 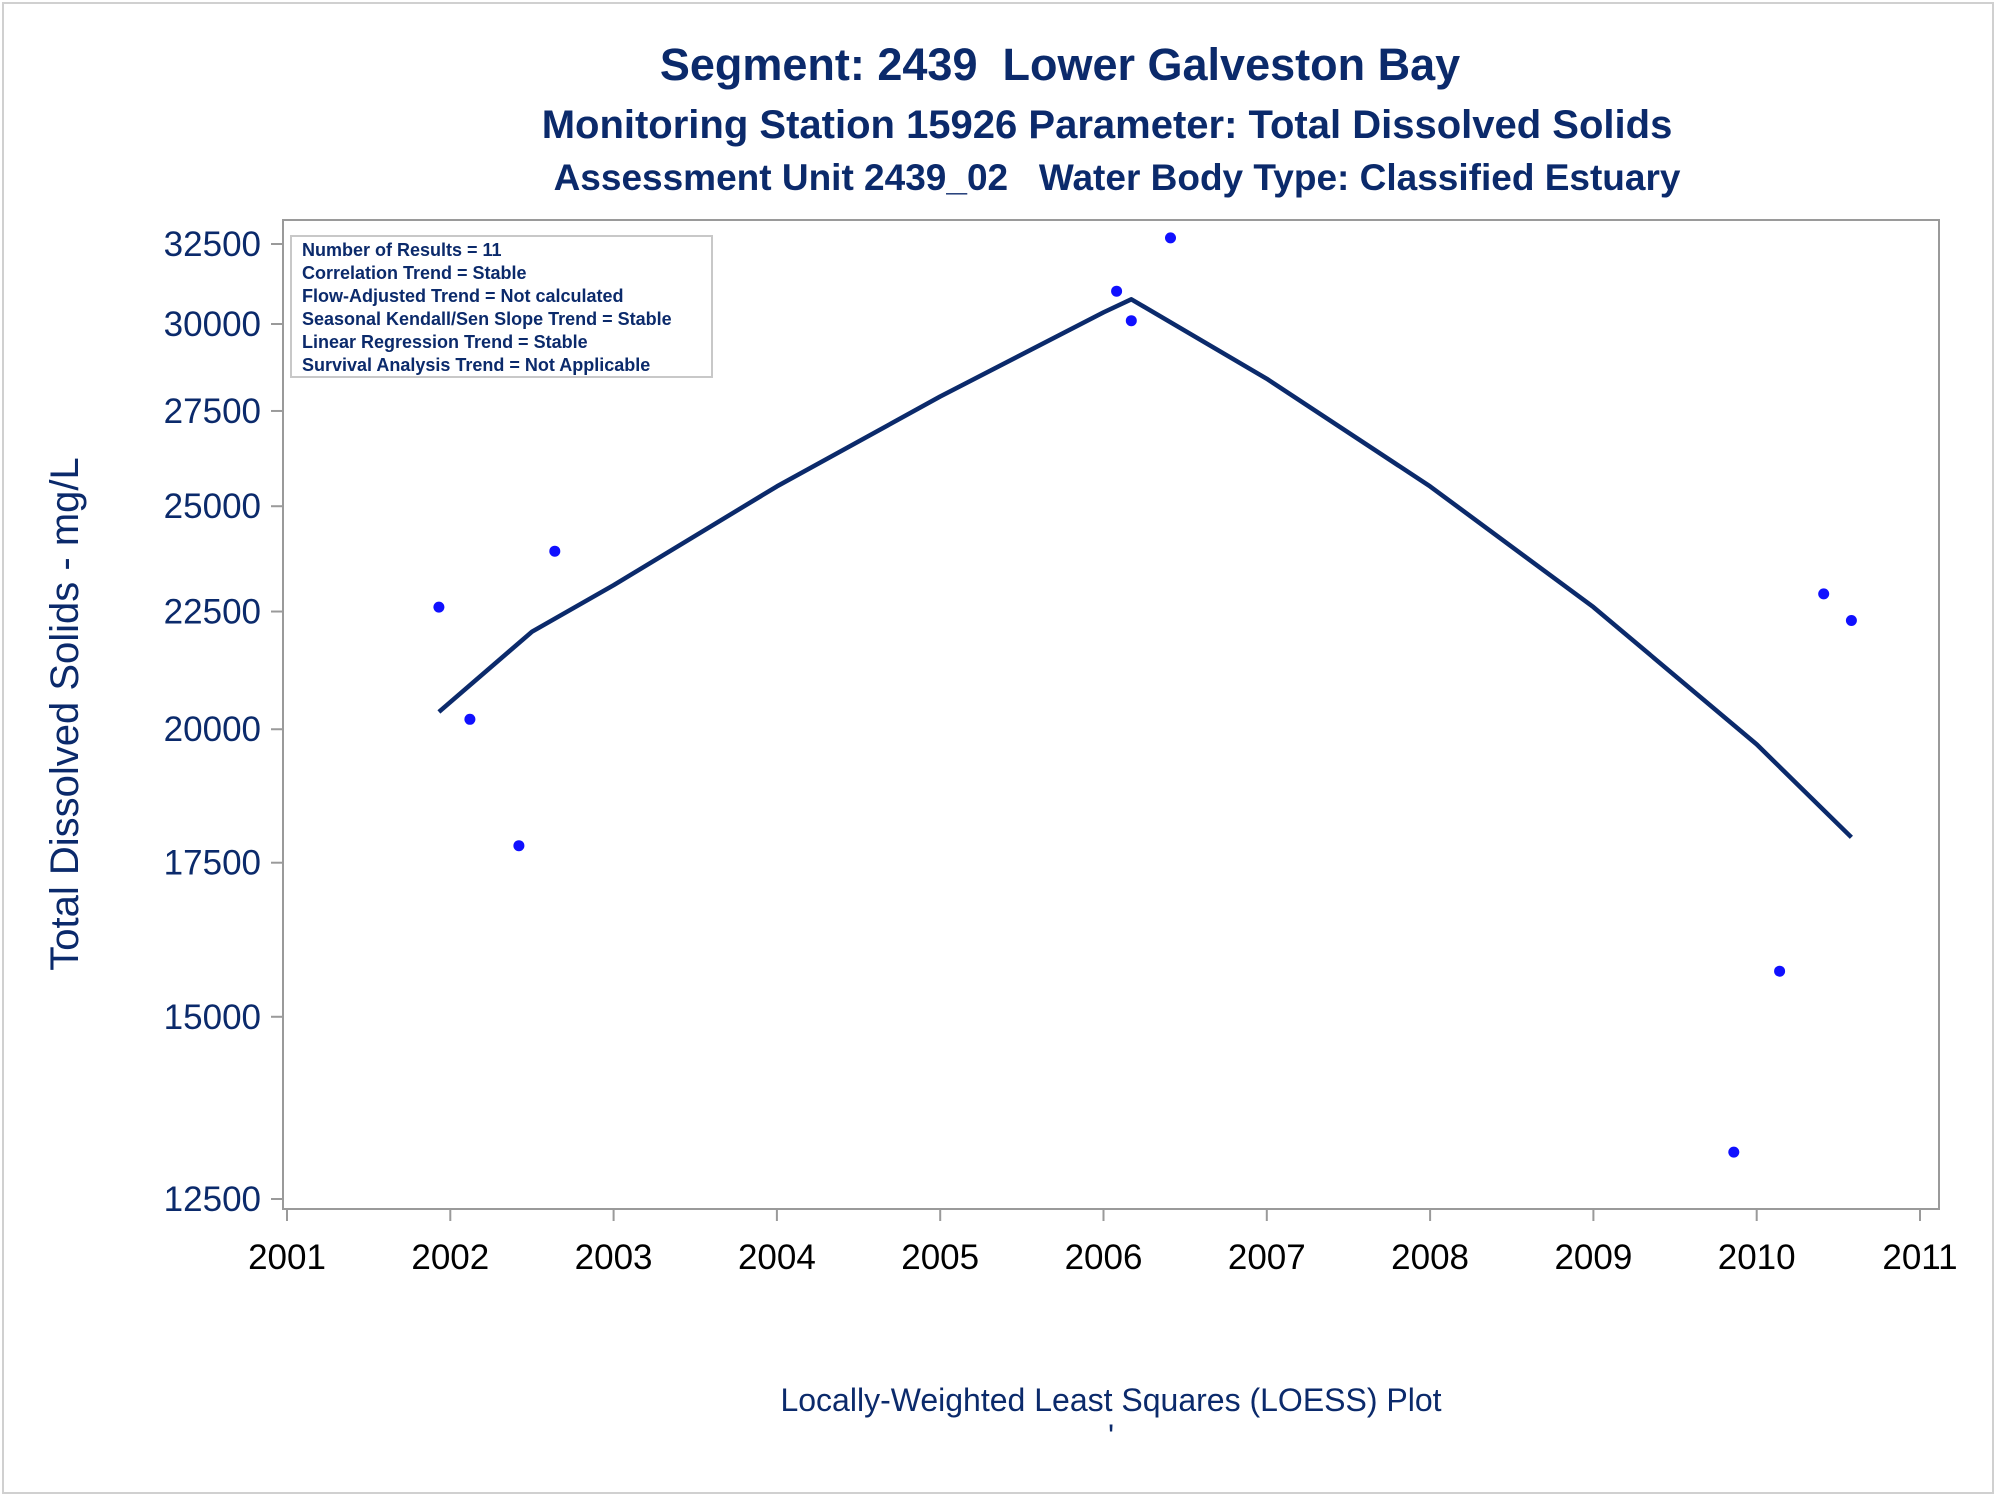 I want to click on x-tick-label: 2002, so click(x=450, y=1257).